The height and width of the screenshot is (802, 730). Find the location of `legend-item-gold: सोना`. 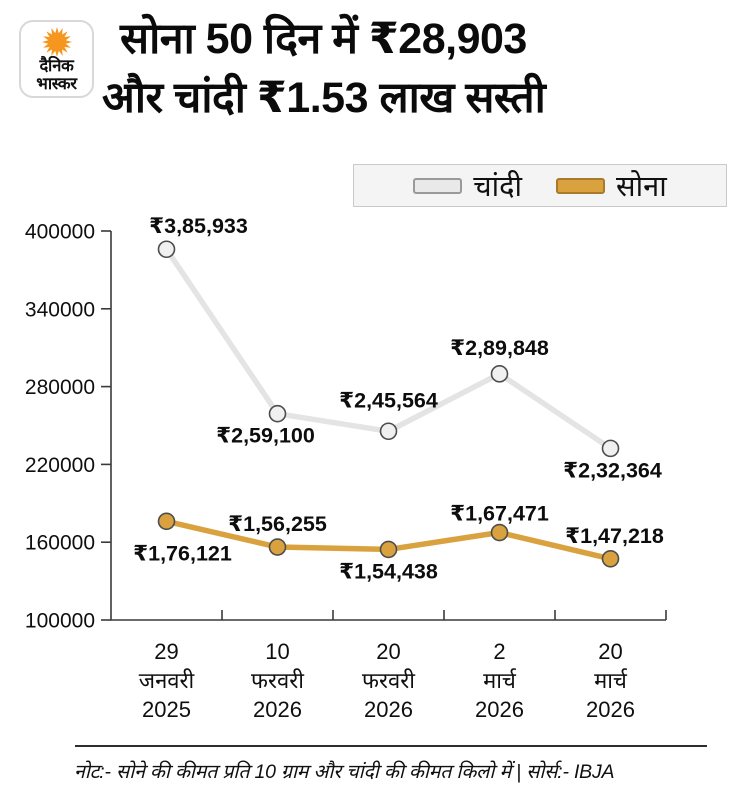

legend-item-gold: सोना is located at coordinates (611, 185).